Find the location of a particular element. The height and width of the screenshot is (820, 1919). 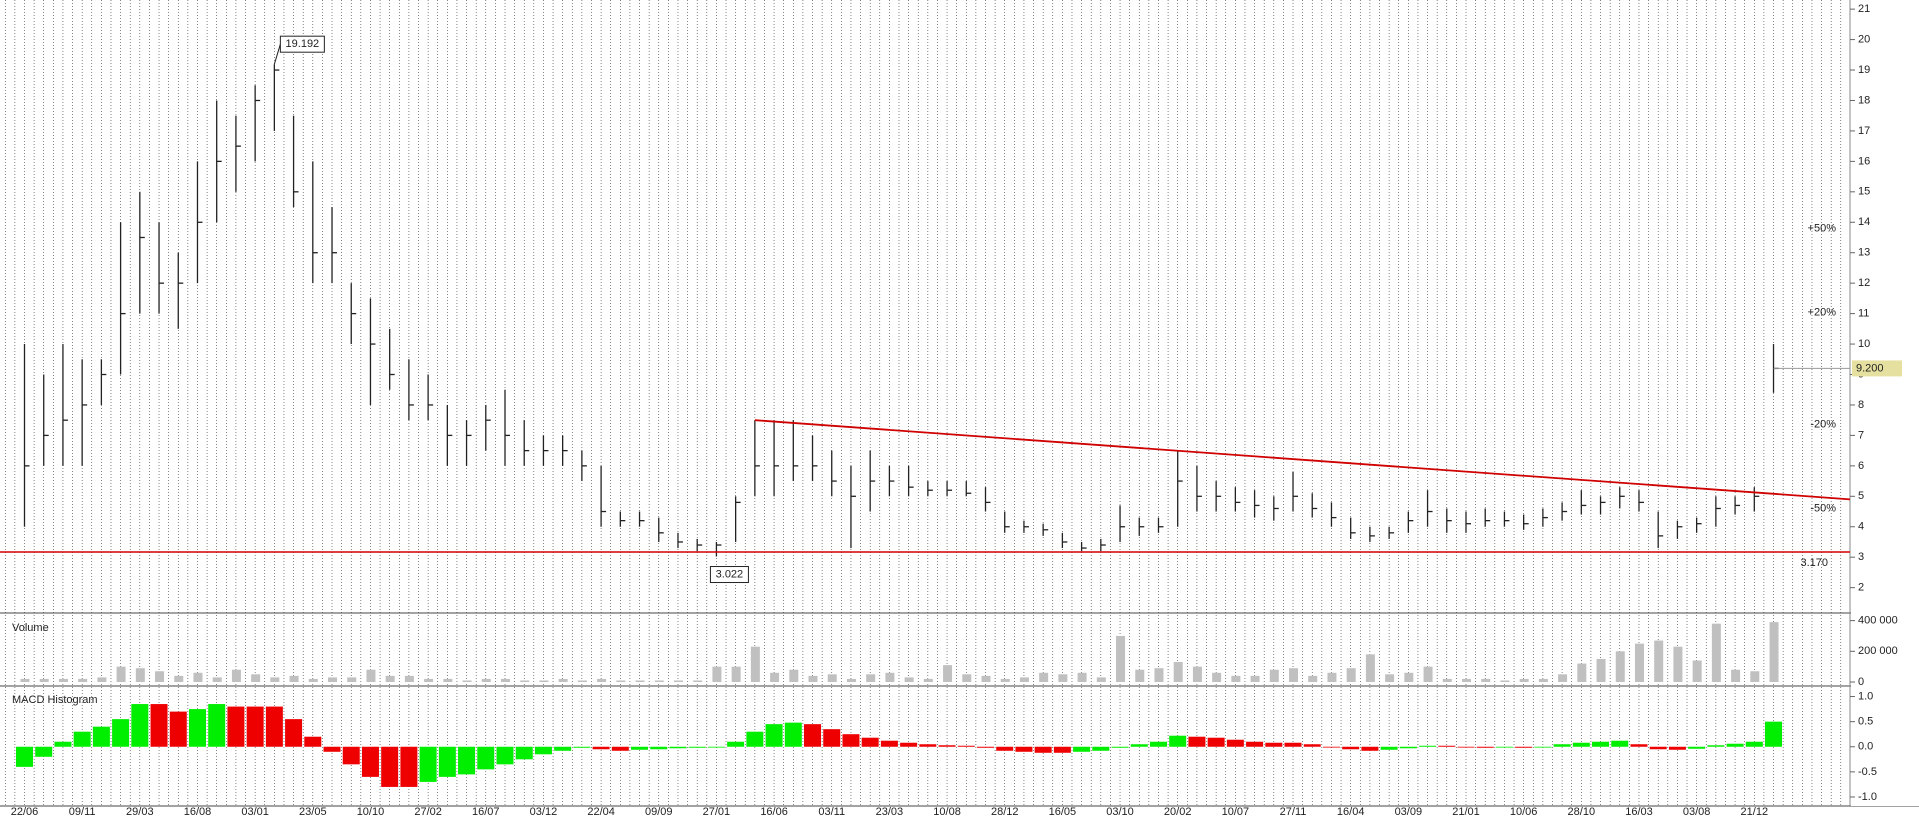

y-tick-label: 21 is located at coordinates (1864, 9).